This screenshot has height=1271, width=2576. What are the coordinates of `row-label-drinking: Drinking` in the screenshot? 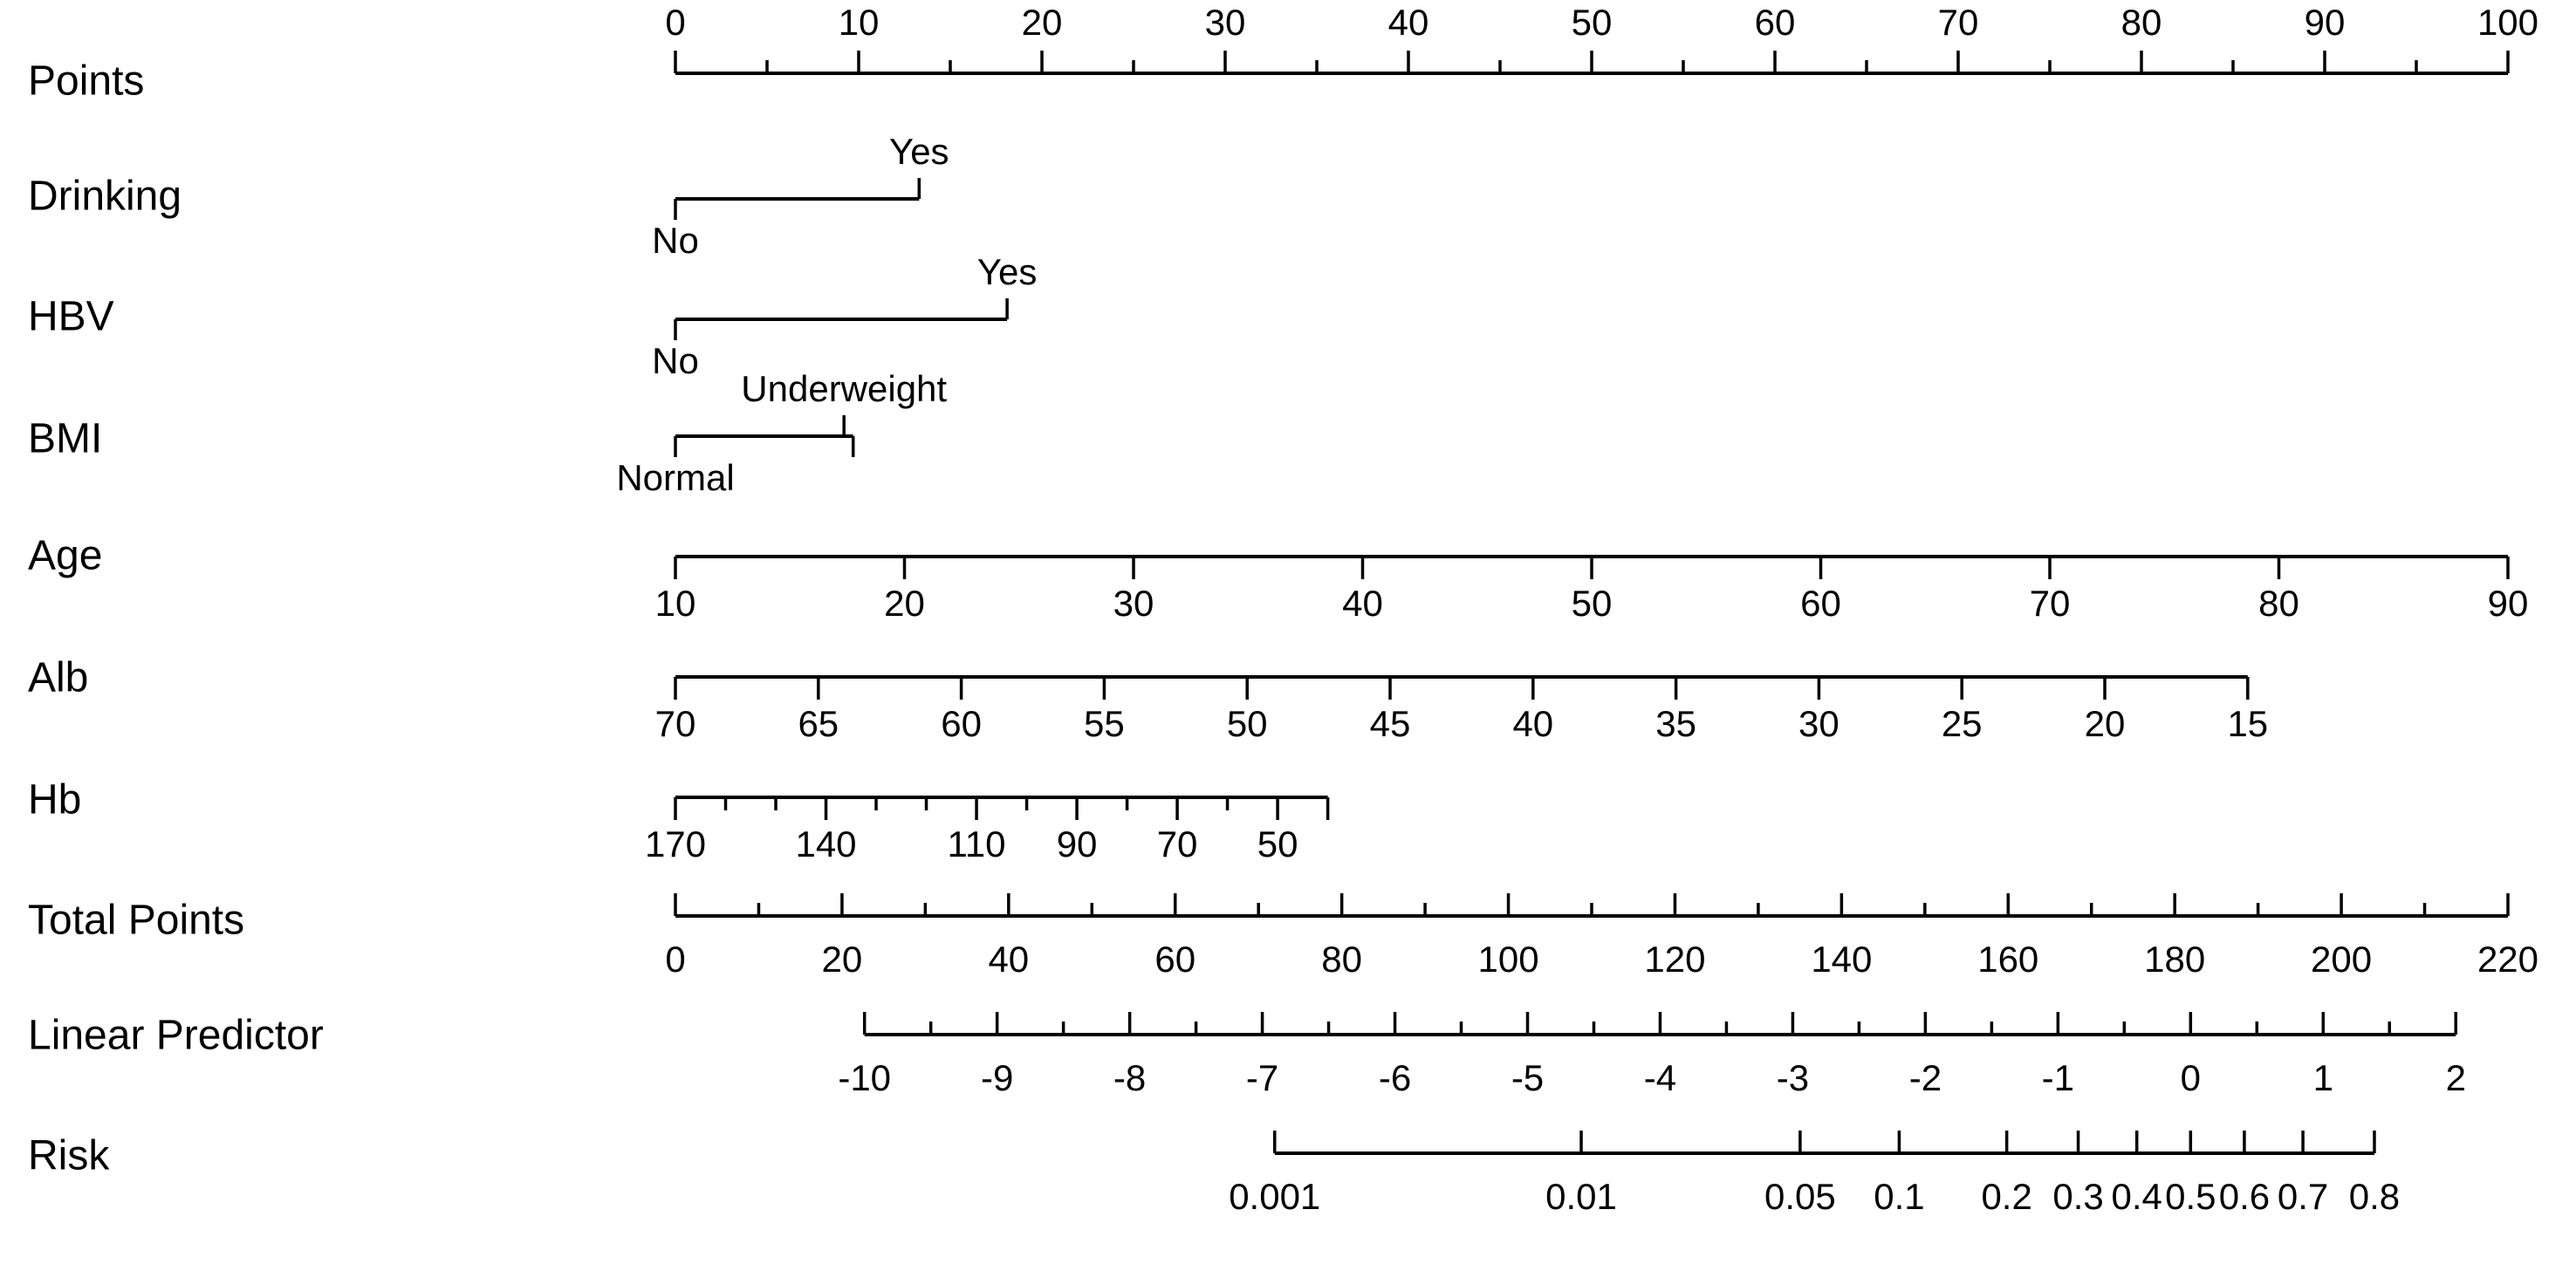 It's located at (105, 197).